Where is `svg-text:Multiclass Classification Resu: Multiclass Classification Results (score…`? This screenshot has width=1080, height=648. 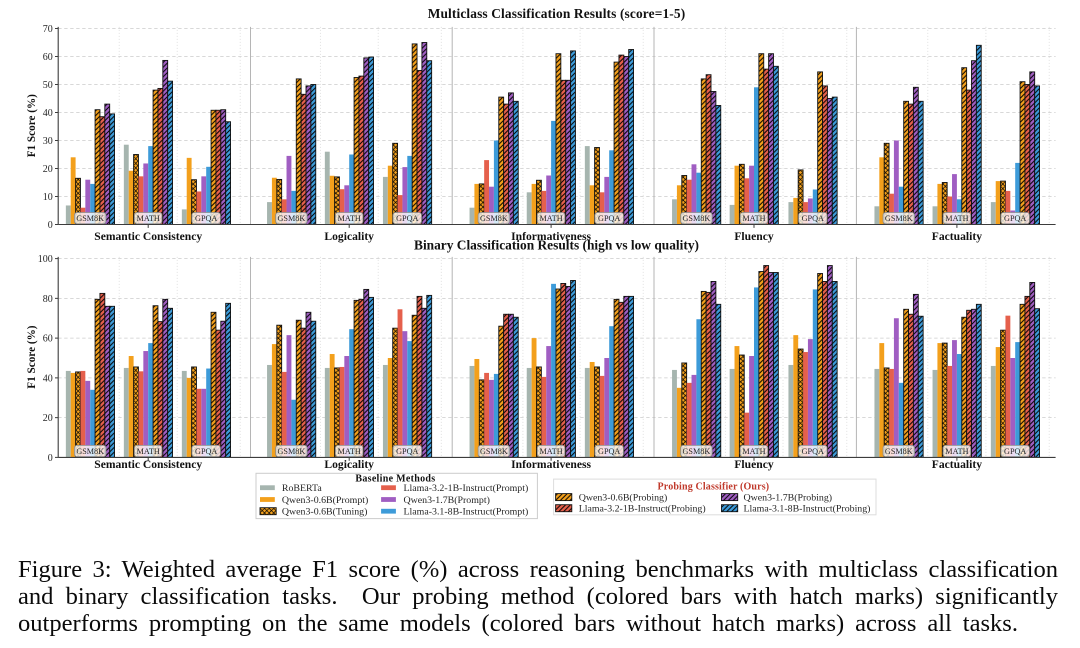 svg-text:Multiclass Classification Resu: Multiclass Classification Results (score… is located at coordinates (557, 13).